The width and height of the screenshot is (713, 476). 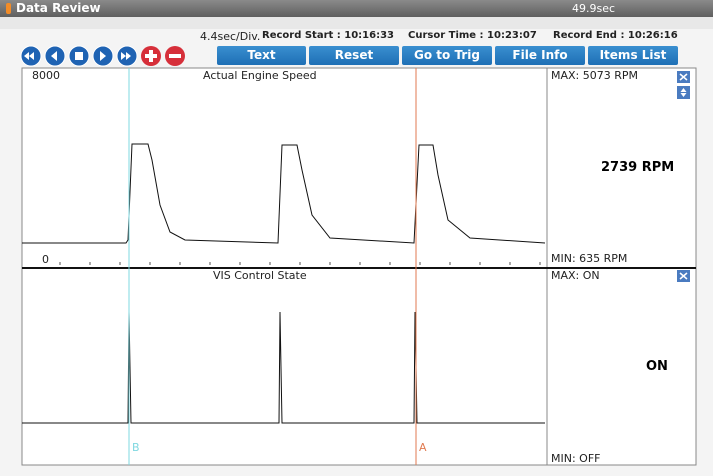 I want to click on record-start: Record Start : 10:16:33, so click(x=328, y=35).